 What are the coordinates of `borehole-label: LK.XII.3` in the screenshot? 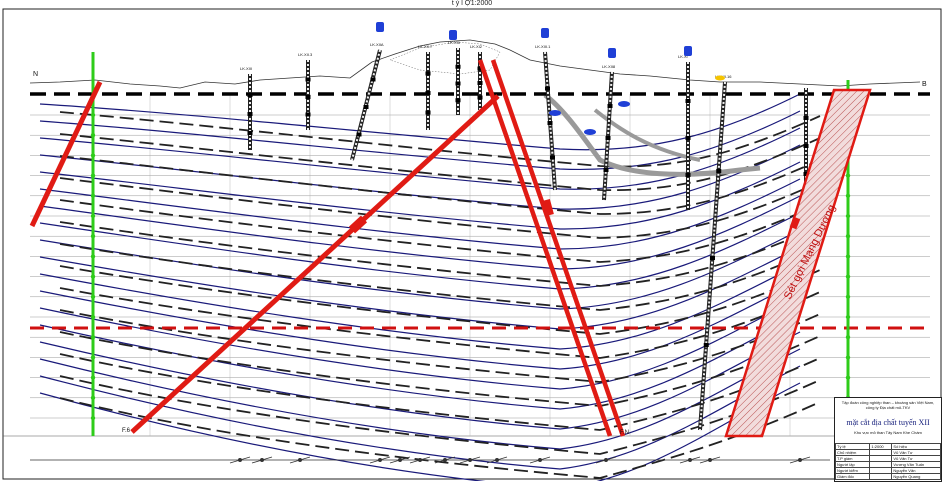 It's located at (305, 54).